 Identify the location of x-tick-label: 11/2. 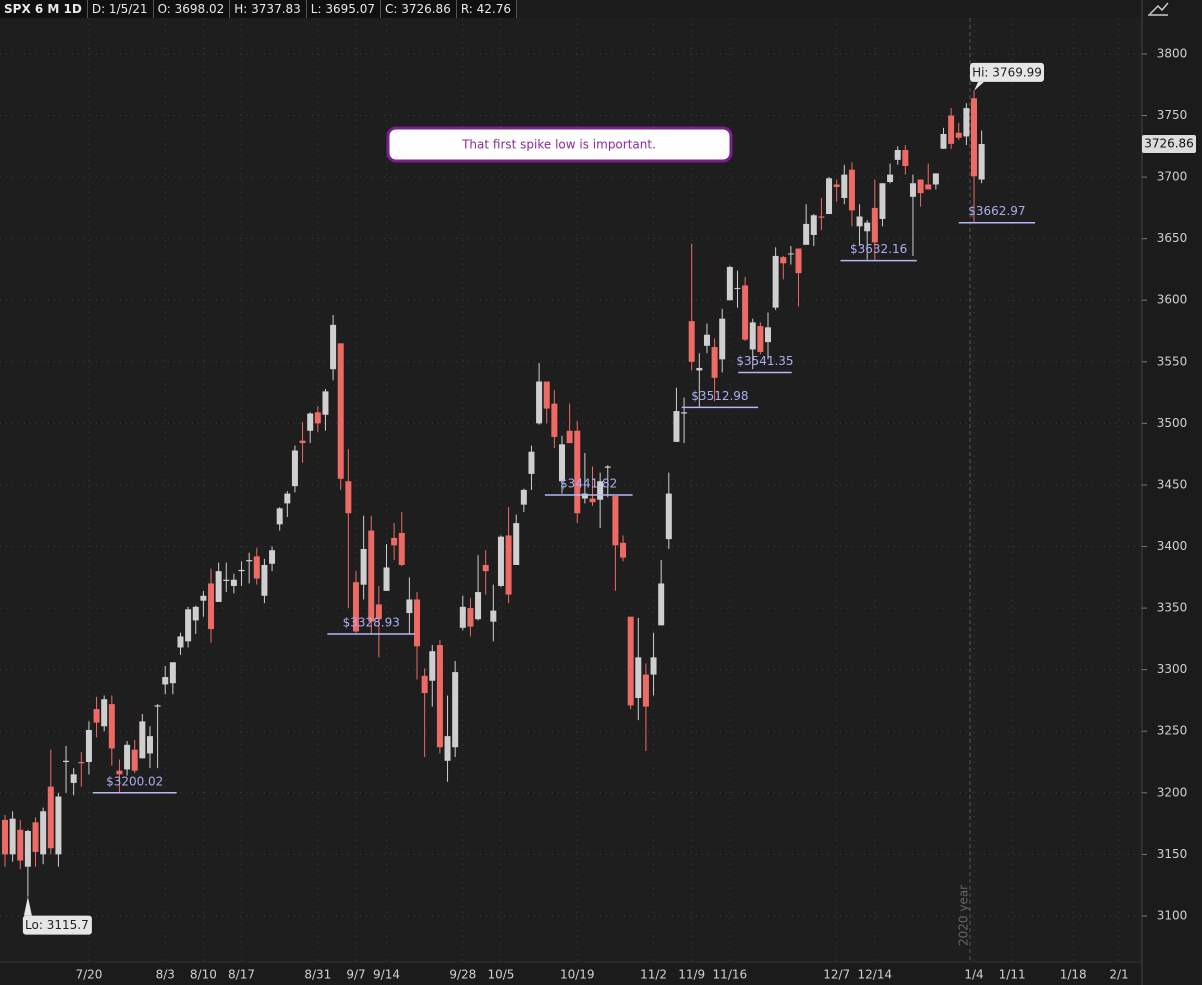
(653, 975).